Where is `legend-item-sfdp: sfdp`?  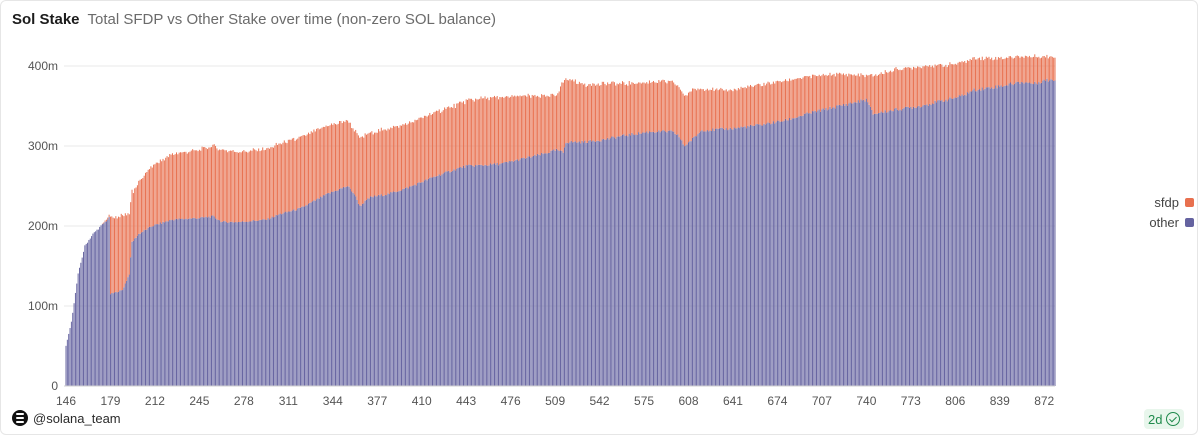 legend-item-sfdp: sfdp is located at coordinates (1167, 202).